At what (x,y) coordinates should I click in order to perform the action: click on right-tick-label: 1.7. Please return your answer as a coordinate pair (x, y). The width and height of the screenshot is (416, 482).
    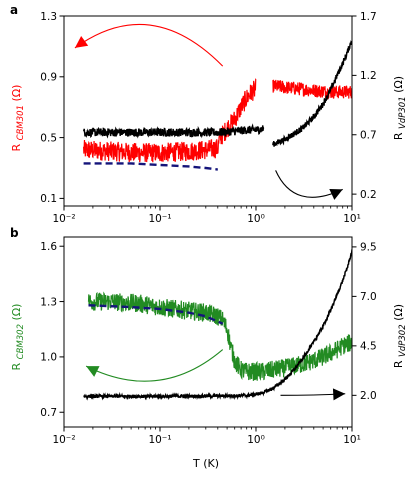
    Looking at the image, I should click on (368, 17).